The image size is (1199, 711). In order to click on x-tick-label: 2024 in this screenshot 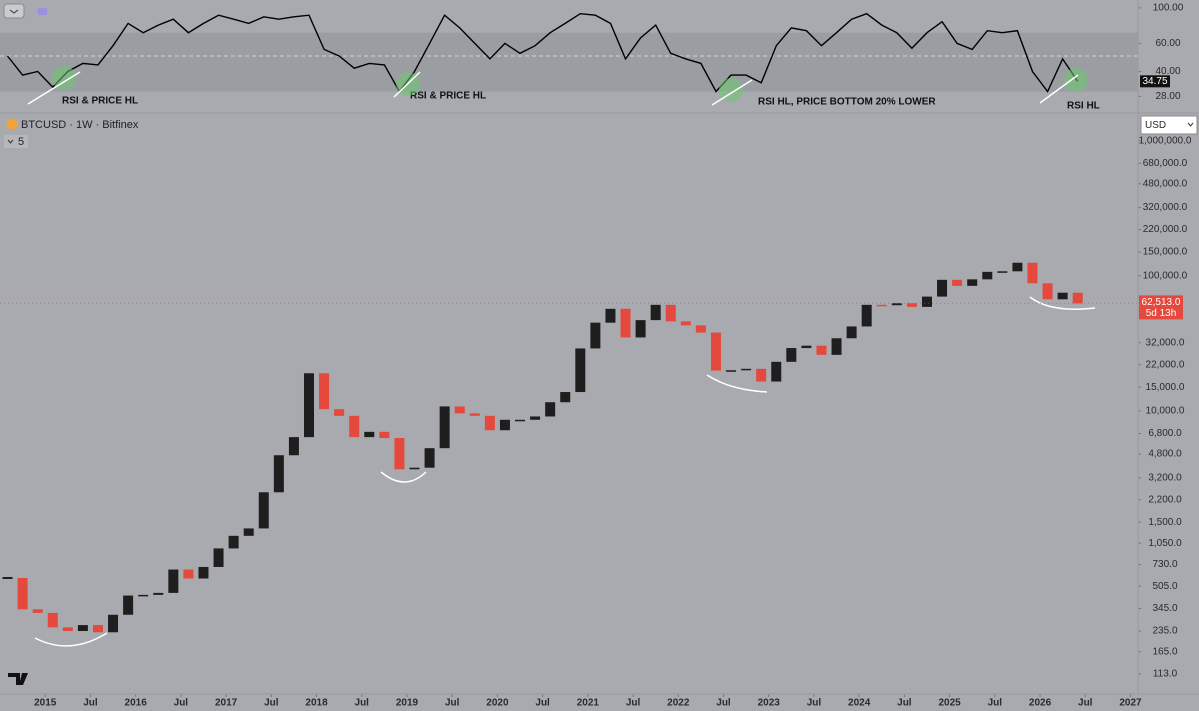, I will do `click(859, 703)`.